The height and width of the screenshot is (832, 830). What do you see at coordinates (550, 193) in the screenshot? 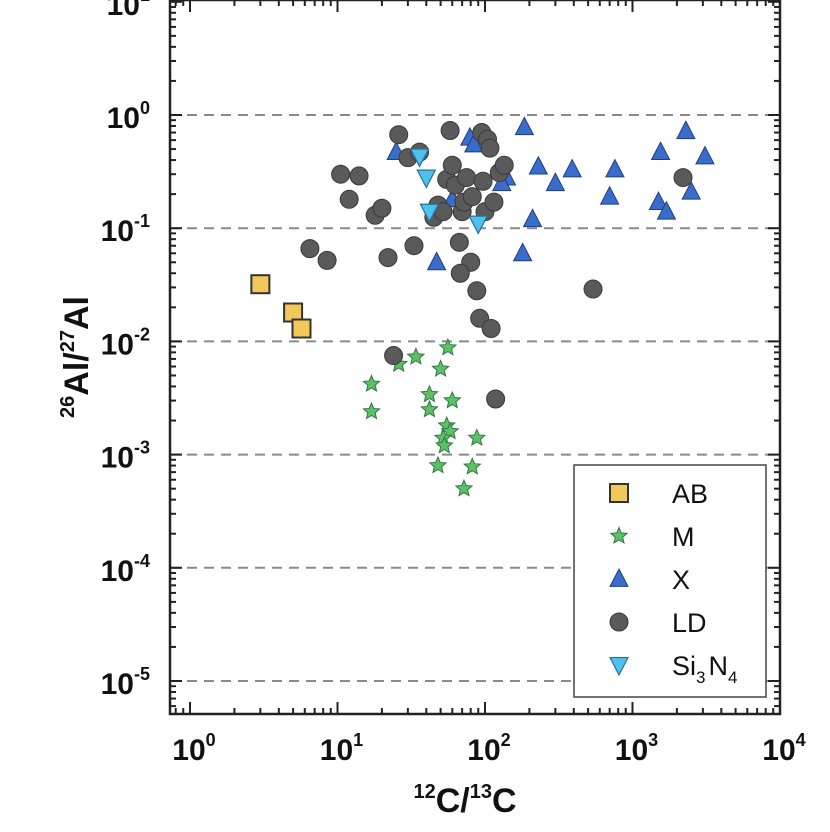
I see `series-x` at bounding box center [550, 193].